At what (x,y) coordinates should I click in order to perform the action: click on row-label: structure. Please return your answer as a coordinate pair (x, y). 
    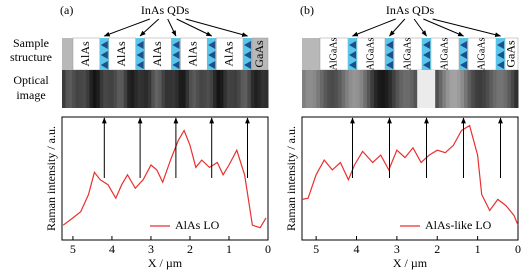
    Looking at the image, I should click on (31, 57).